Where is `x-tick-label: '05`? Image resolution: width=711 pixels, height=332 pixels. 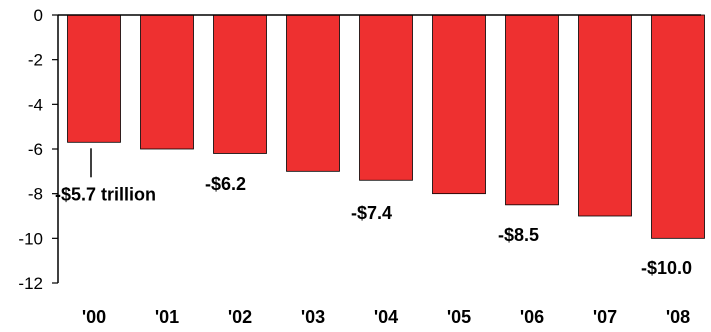
x-tick-label: '05 is located at coordinates (459, 317).